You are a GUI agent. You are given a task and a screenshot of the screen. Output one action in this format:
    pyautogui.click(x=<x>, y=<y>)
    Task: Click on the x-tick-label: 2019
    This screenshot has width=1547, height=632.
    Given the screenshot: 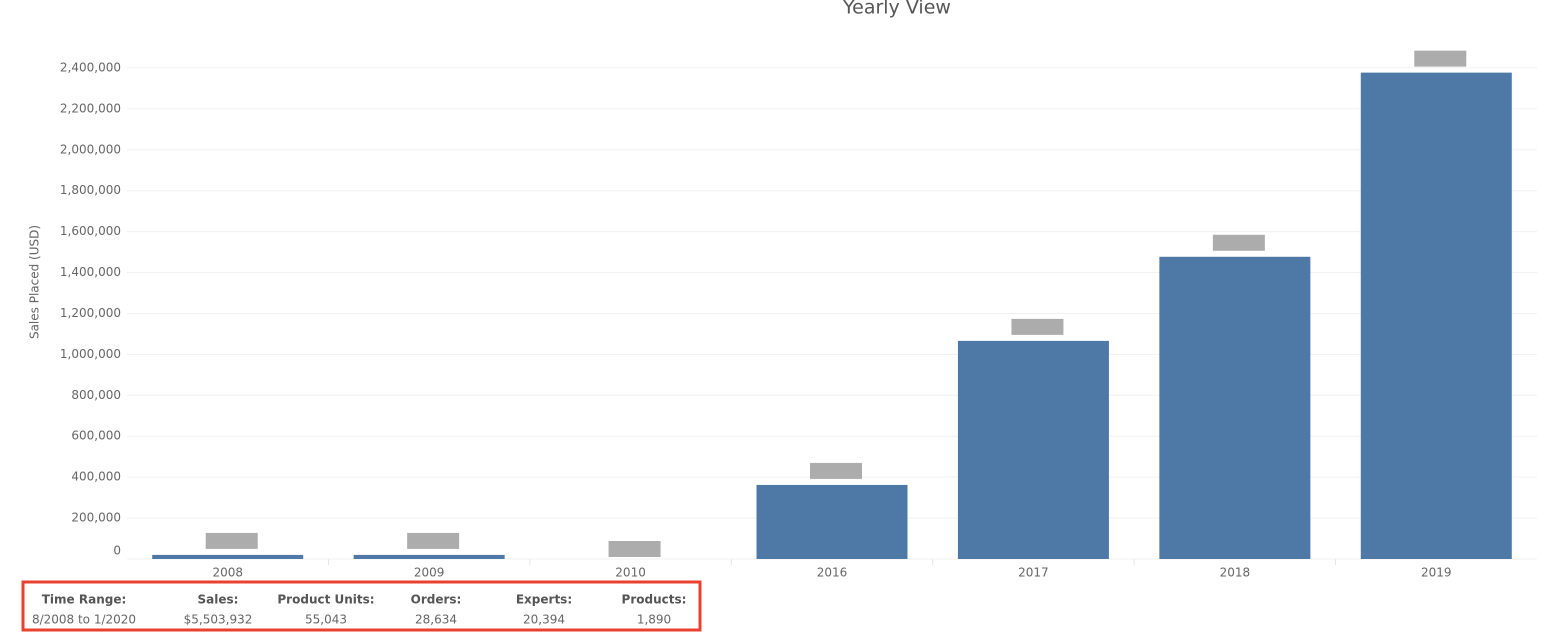 What is the action you would take?
    pyautogui.click(x=1436, y=573)
    